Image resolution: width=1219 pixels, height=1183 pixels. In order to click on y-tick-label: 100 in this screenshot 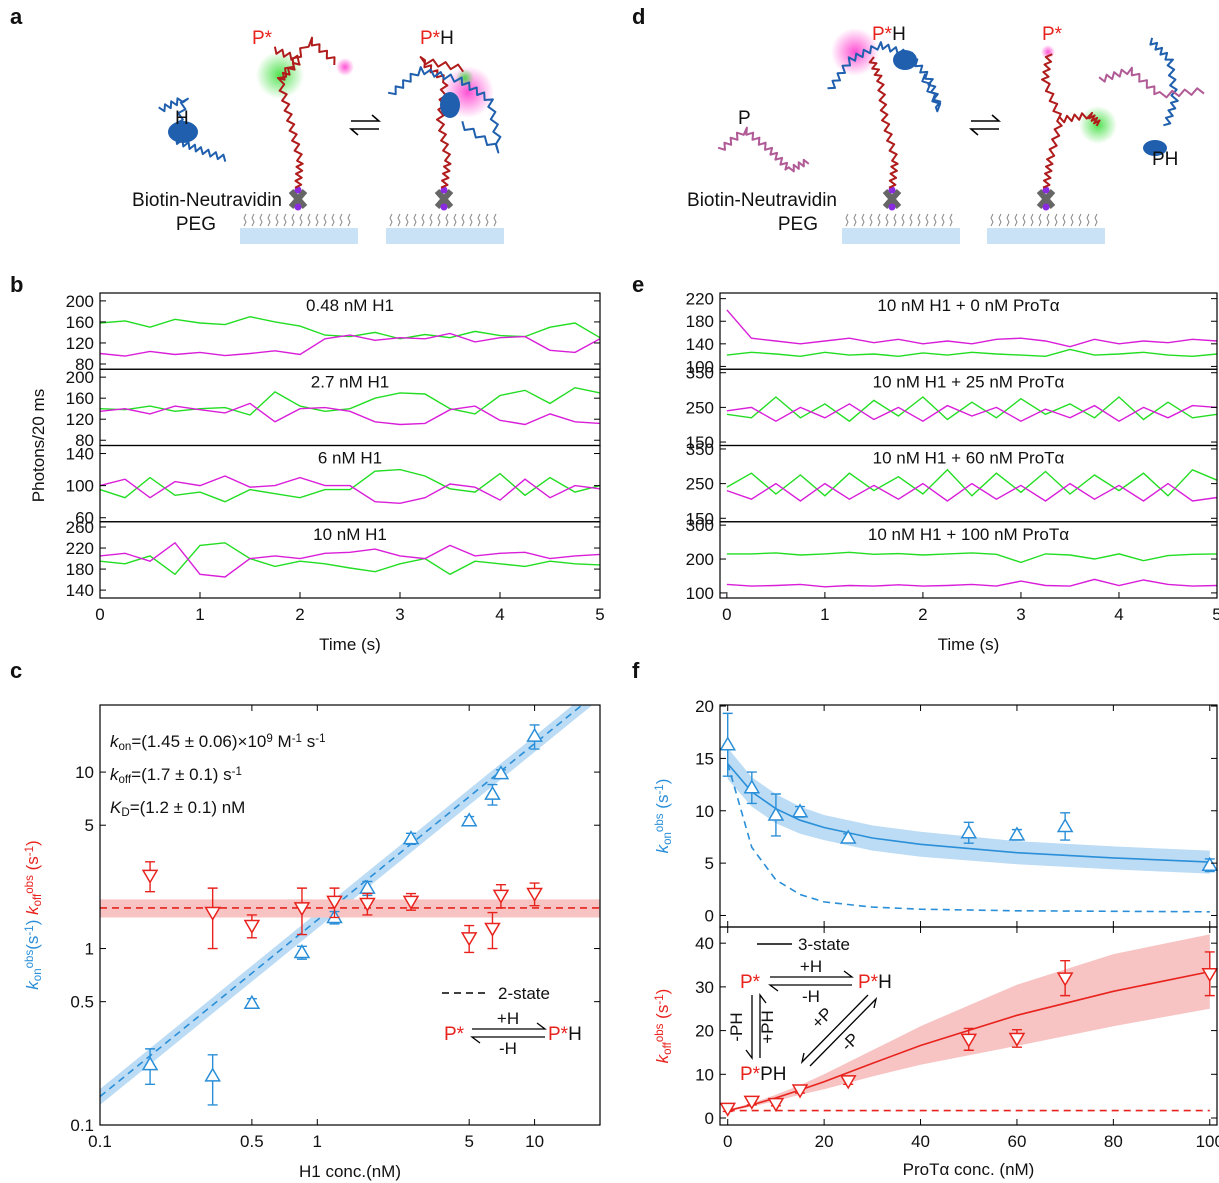, I will do `click(80, 486)`.